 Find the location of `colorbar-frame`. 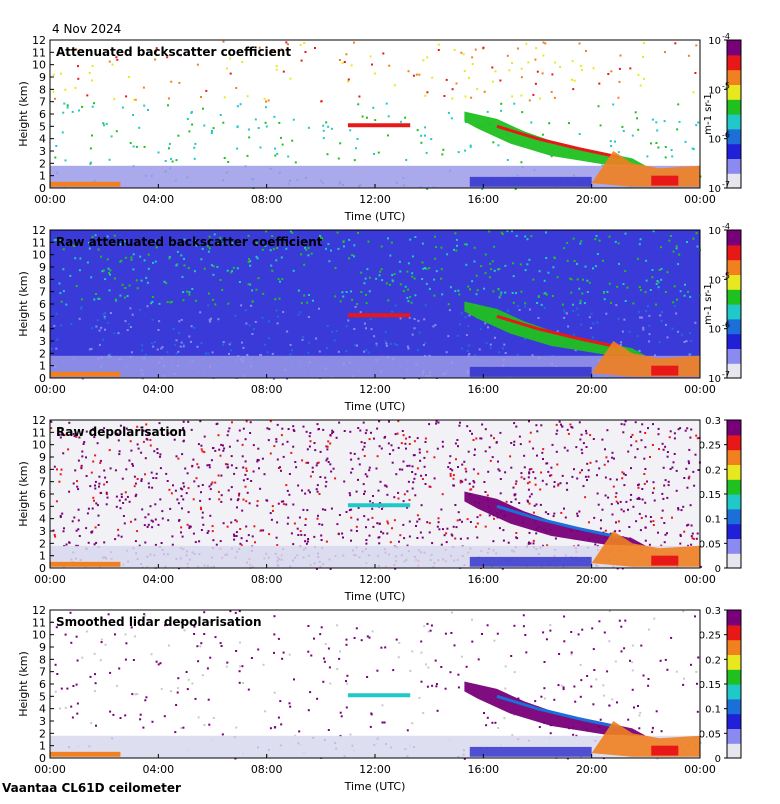

colorbar-frame is located at coordinates (734, 304).